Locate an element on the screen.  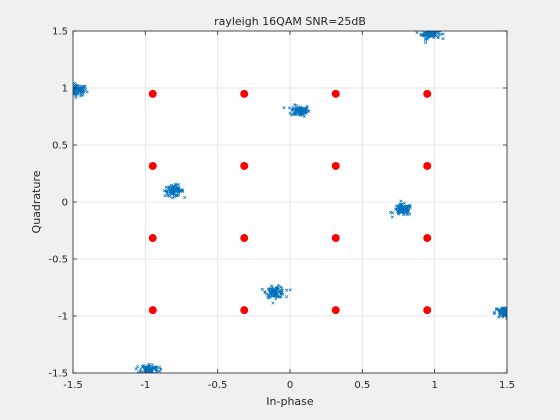
x-axis-label: In-phase is located at coordinates (290, 401).